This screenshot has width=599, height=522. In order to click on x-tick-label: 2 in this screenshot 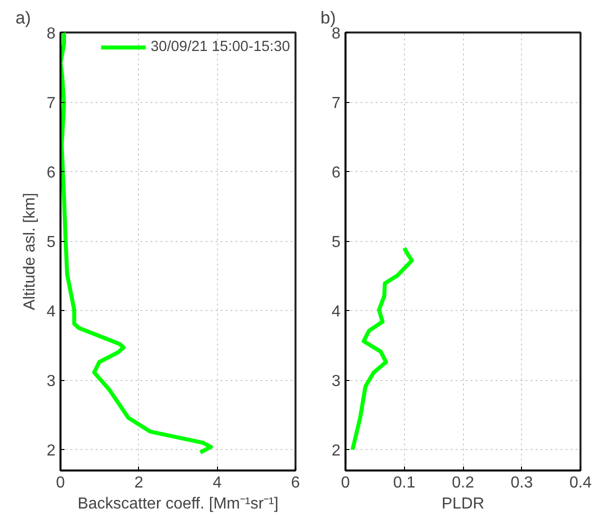, I will do `click(139, 483)`.